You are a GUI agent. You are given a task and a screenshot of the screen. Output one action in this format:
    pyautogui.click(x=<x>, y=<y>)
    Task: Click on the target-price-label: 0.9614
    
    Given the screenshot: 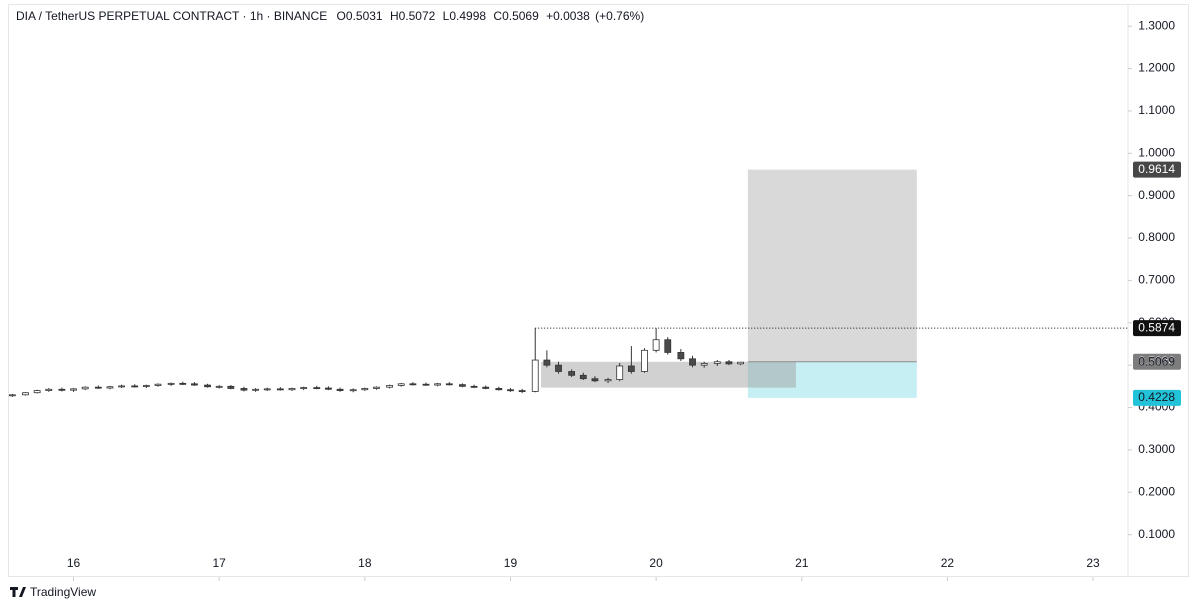 What is the action you would take?
    pyautogui.click(x=1156, y=169)
    